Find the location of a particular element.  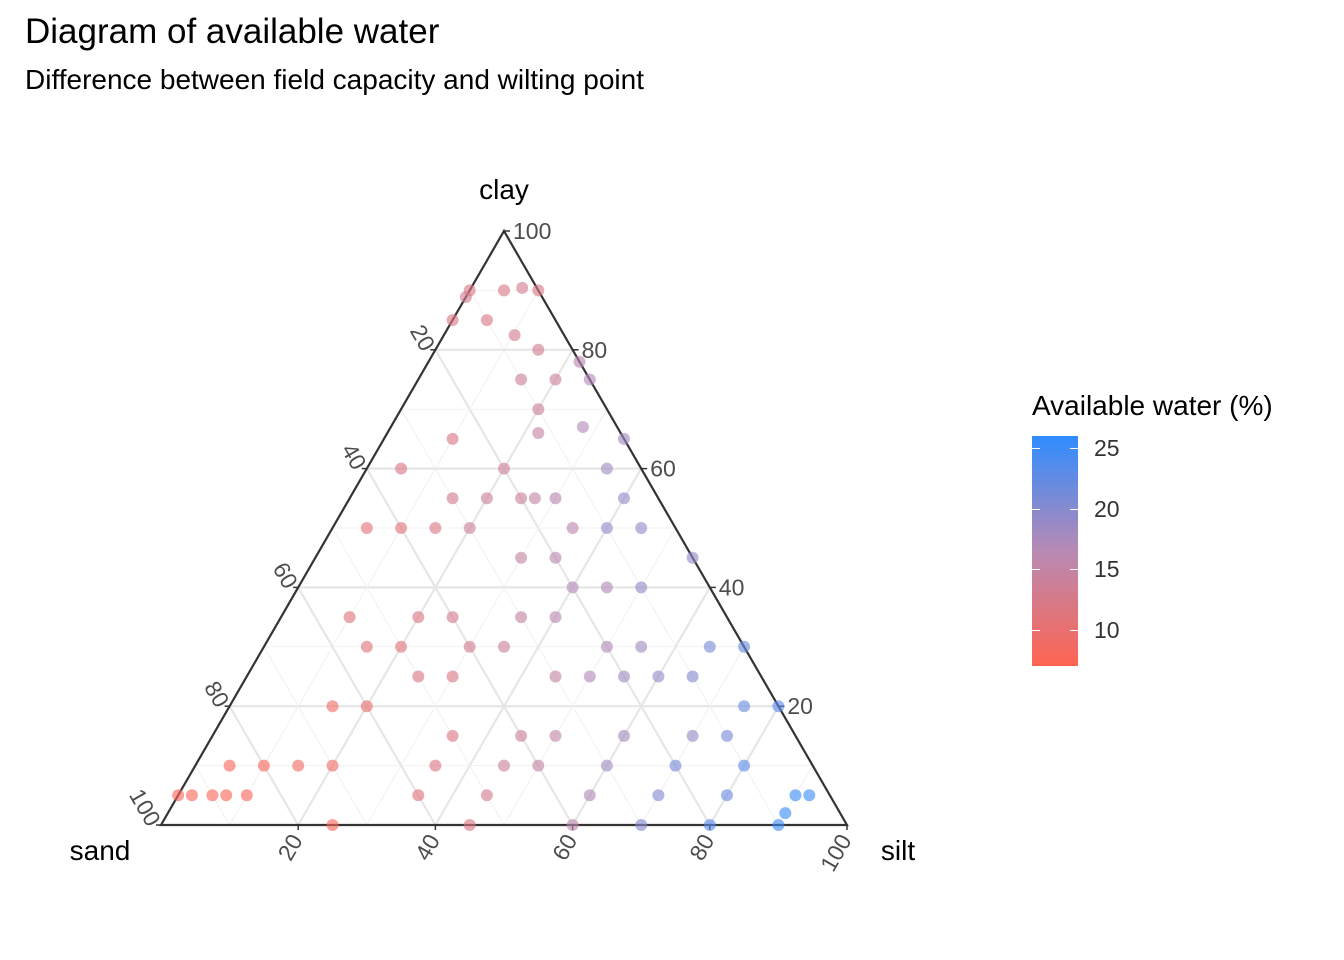

axis-label-silt: silt is located at coordinates (898, 850).